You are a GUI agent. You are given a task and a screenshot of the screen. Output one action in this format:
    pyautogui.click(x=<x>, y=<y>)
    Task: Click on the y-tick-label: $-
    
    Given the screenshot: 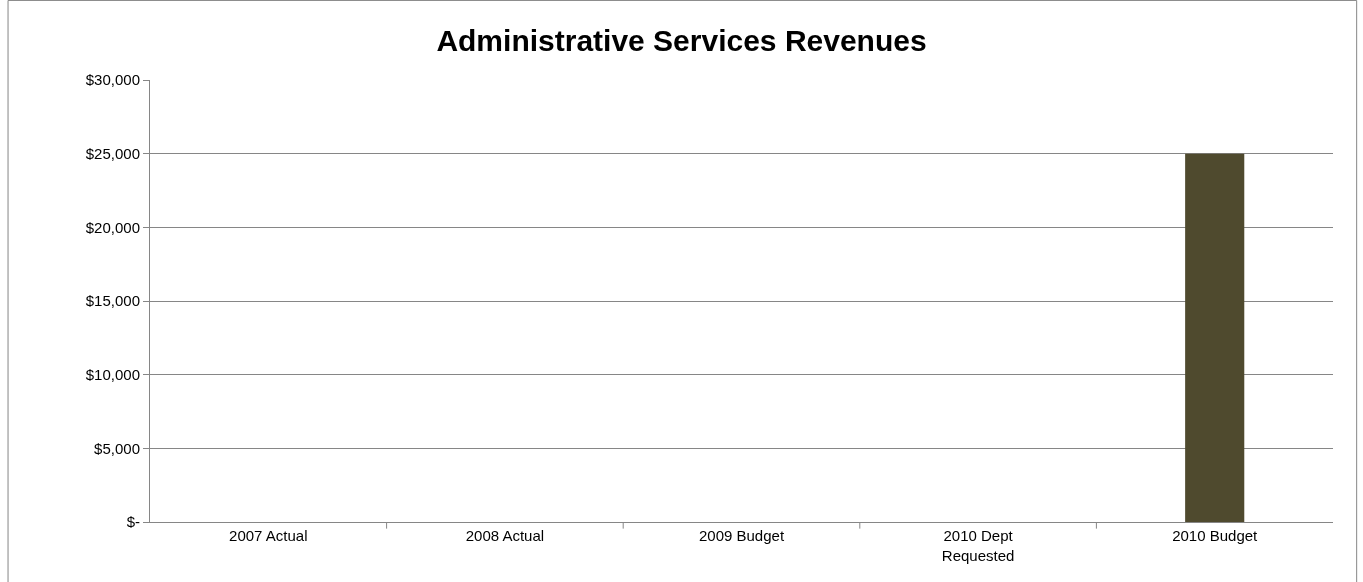 What is the action you would take?
    pyautogui.click(x=133, y=522)
    